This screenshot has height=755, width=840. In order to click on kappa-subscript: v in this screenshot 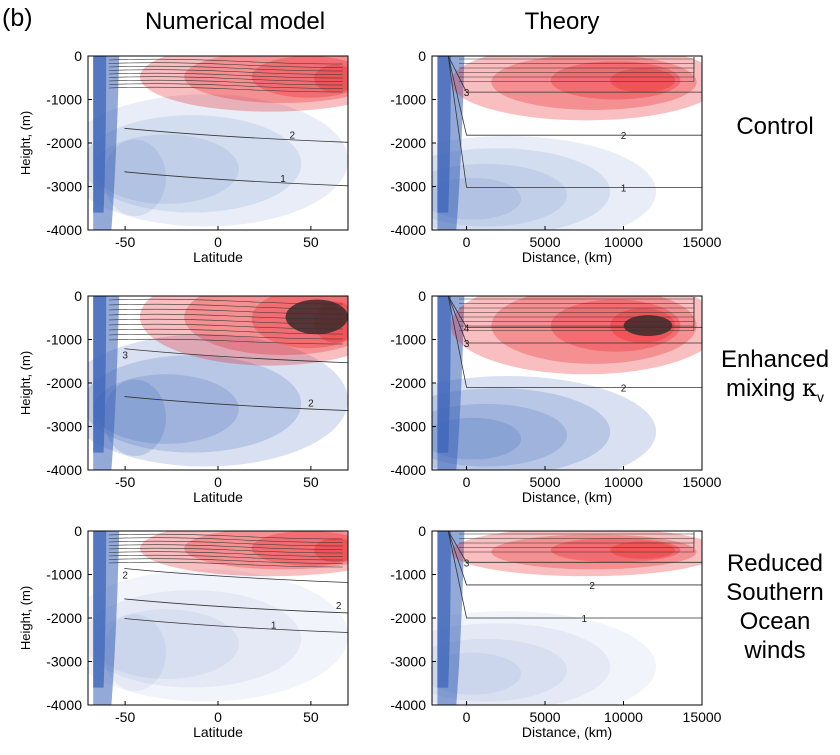, I will do `click(821, 396)`.